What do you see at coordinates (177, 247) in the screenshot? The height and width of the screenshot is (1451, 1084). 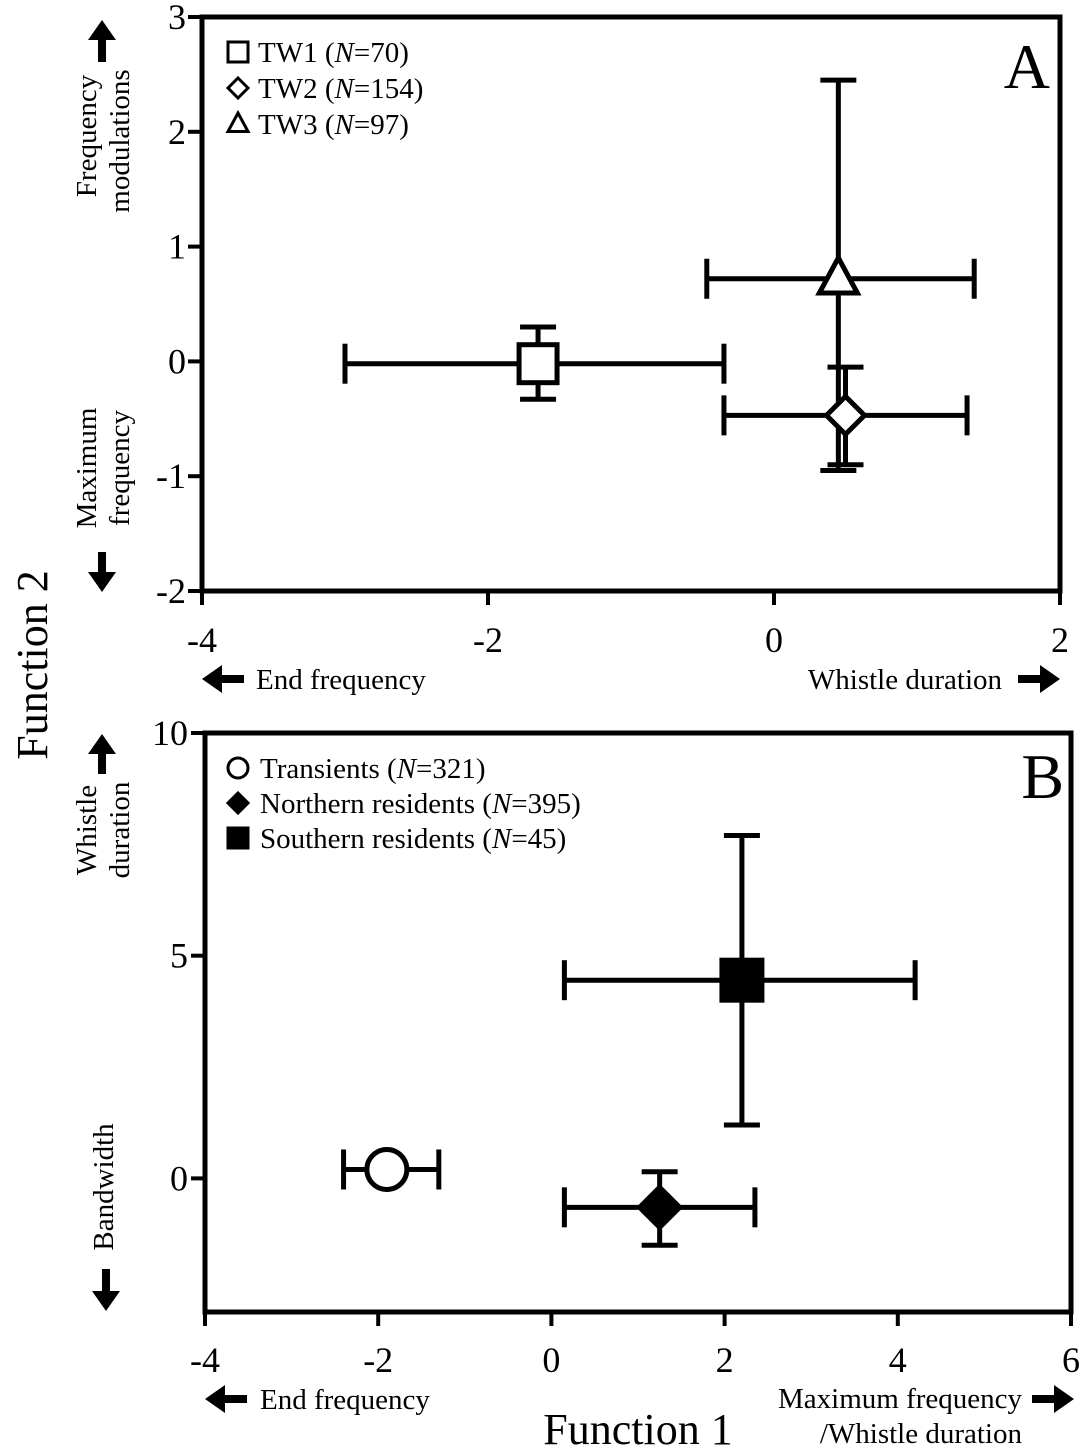 I see `panel-a-y-tick-label: 1` at bounding box center [177, 247].